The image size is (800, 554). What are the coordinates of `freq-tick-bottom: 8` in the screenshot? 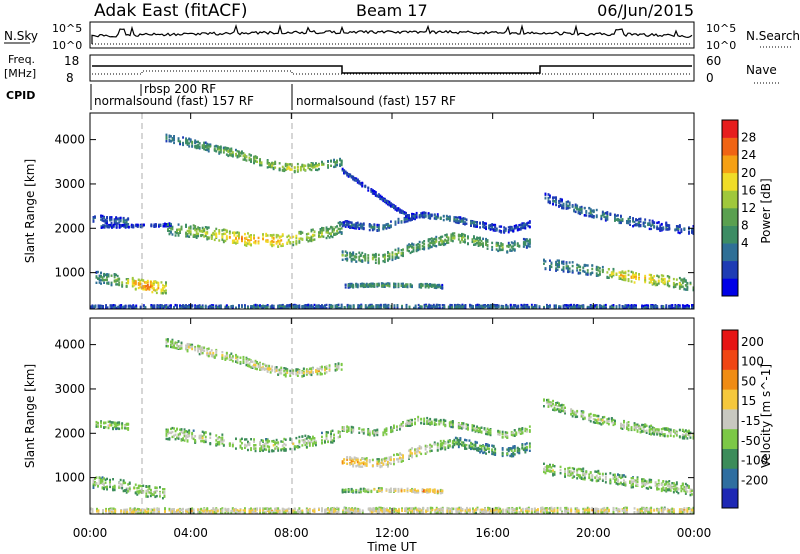 It's located at (70, 78).